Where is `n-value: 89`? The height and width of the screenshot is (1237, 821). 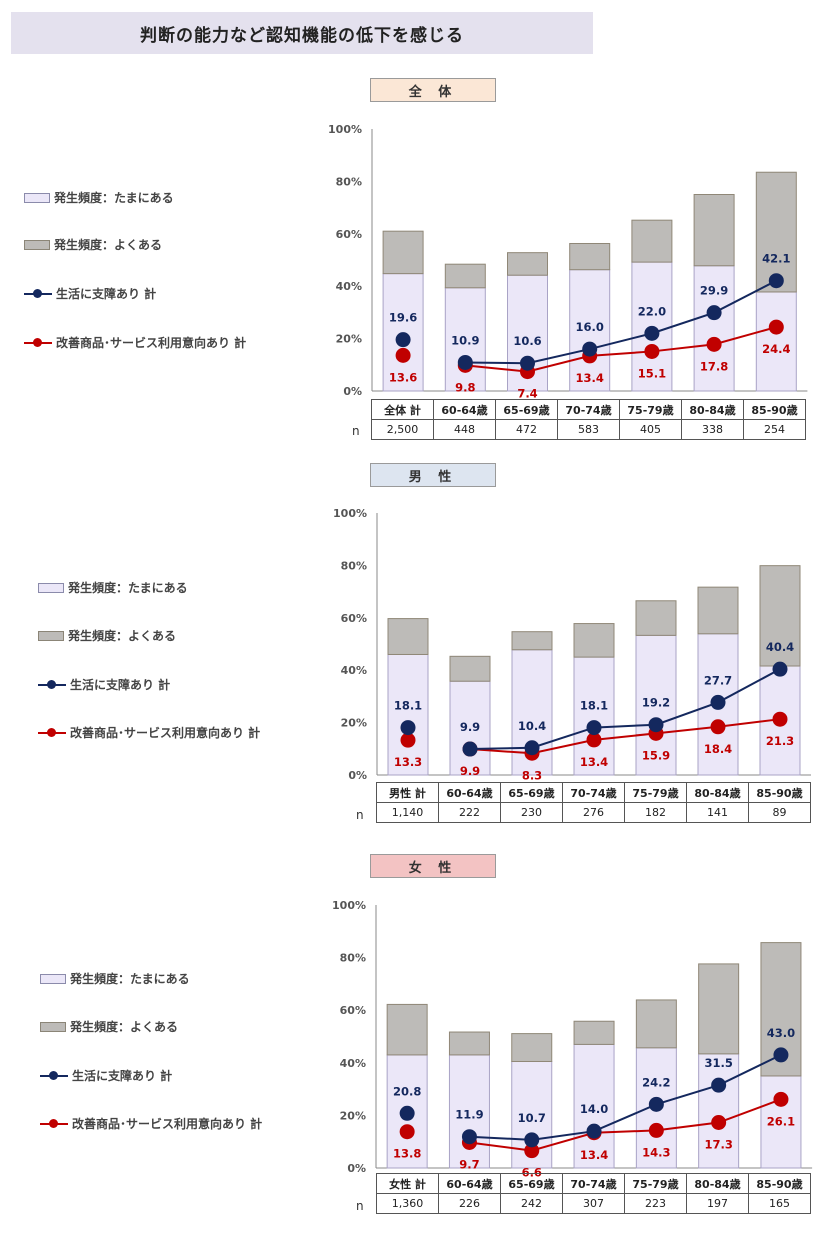 n-value: 89 is located at coordinates (779, 812).